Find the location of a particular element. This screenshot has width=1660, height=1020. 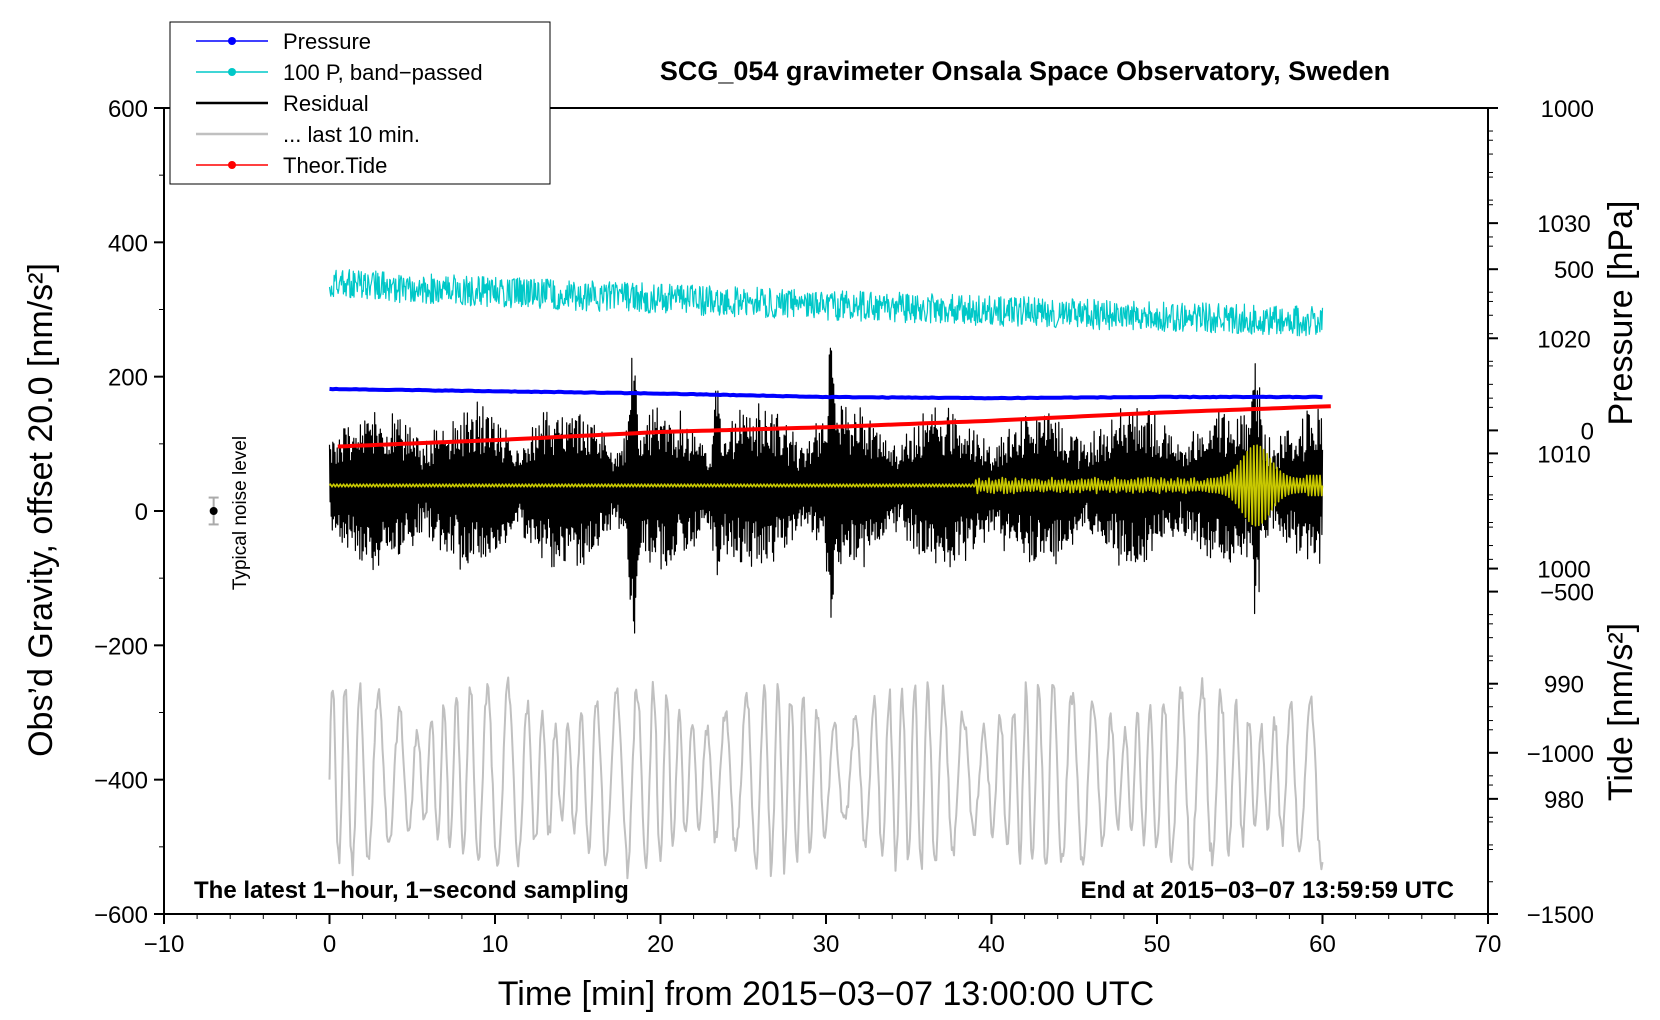

legend-item: Residual is located at coordinates (282, 103).